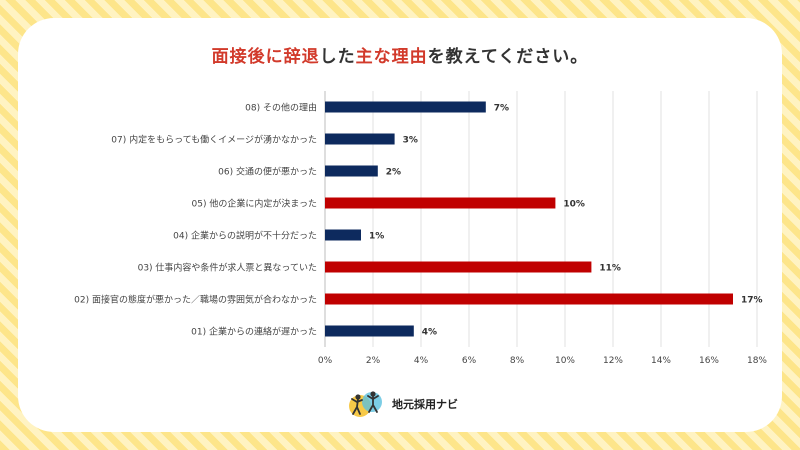 This screenshot has height=450, width=800. What do you see at coordinates (501, 109) in the screenshot?
I see `data-label: 7%` at bounding box center [501, 109].